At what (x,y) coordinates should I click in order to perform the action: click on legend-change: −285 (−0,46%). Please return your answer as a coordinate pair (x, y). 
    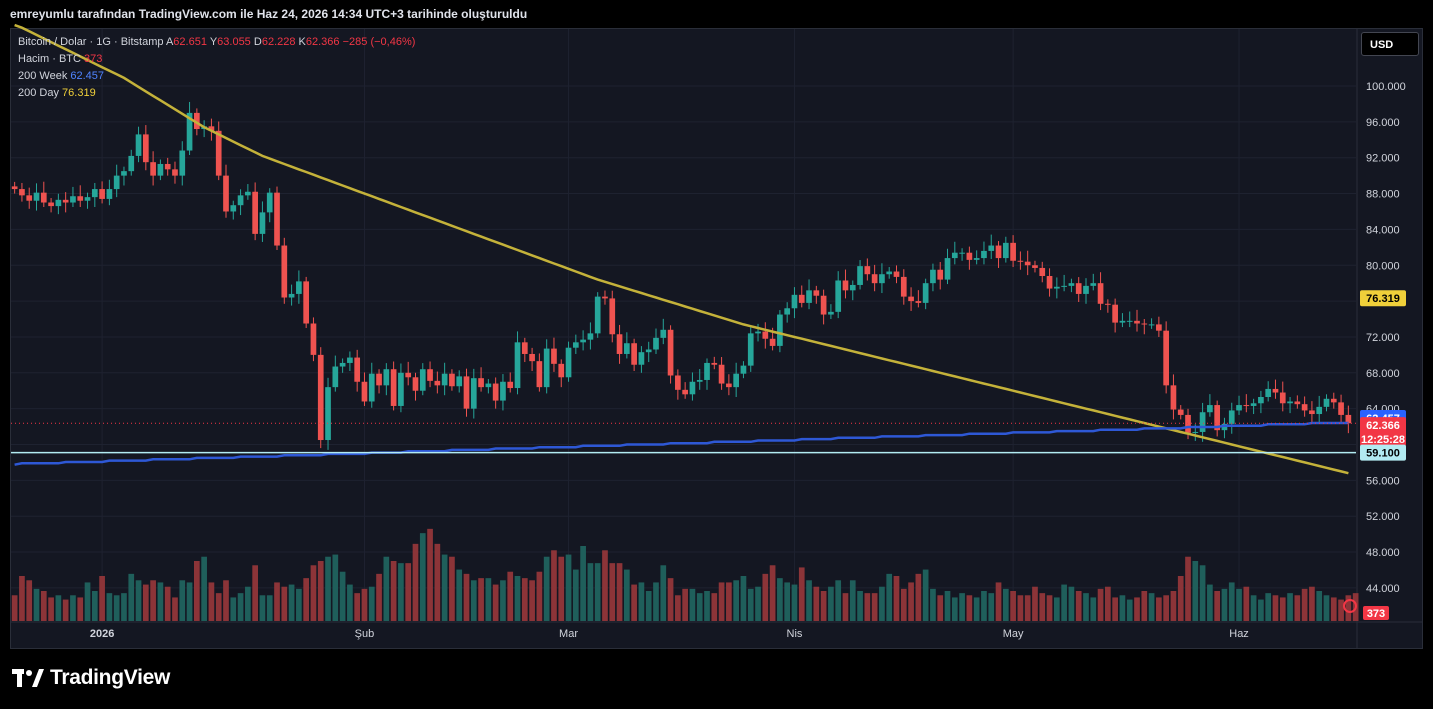
    Looking at the image, I should click on (379, 42).